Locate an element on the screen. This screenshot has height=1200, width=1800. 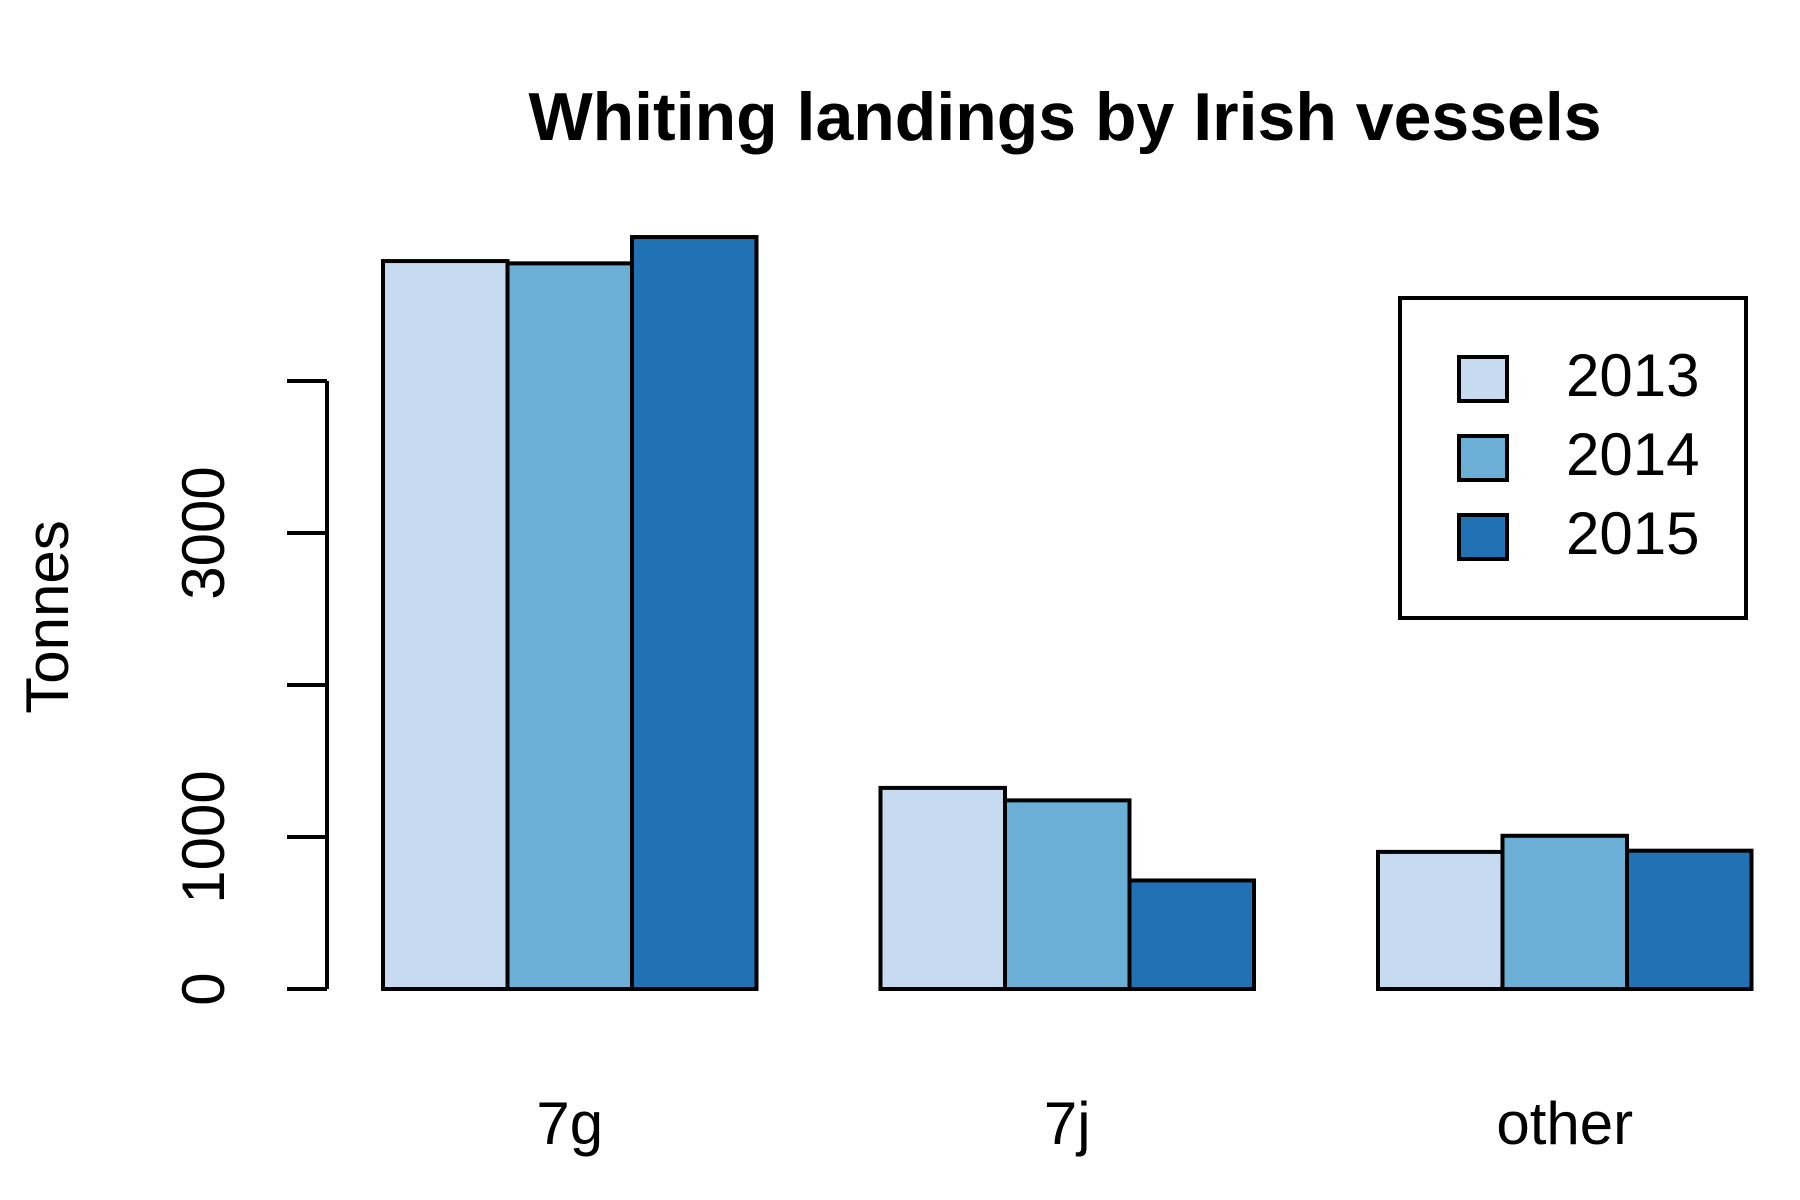
x-tick-label: 7j is located at coordinates (1067, 1123).